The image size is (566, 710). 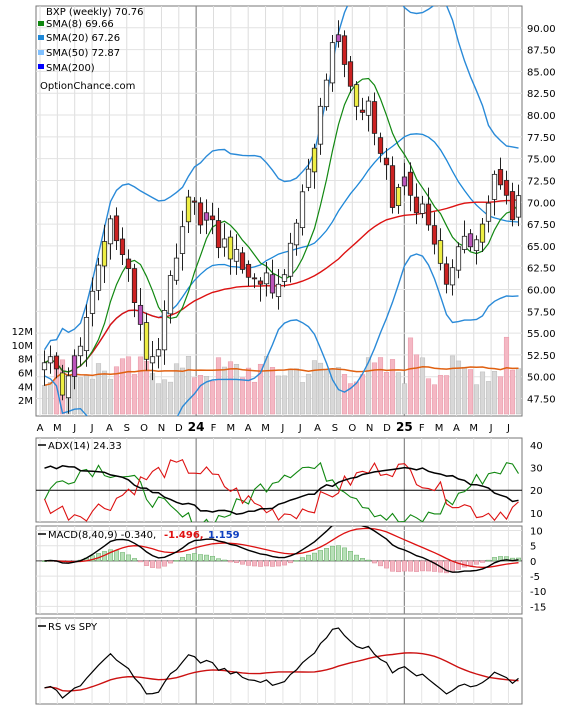 What do you see at coordinates (404, 427) in the screenshot?
I see `x-tick-label: 25` at bounding box center [404, 427].